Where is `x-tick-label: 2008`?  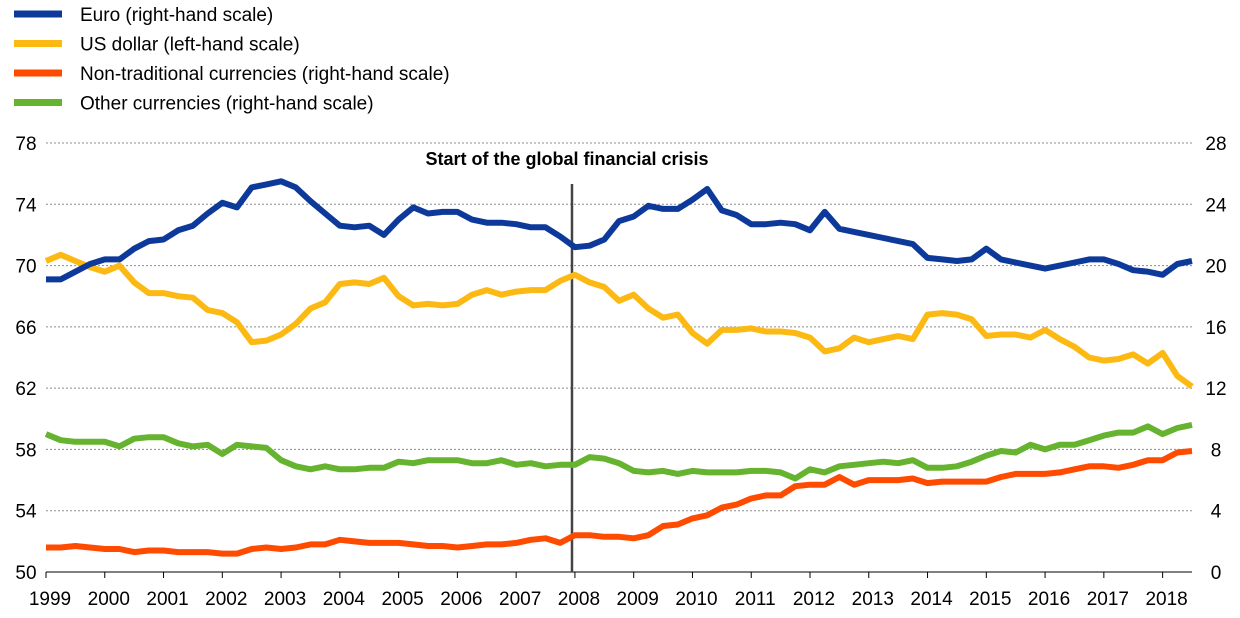
x-tick-label: 2008 is located at coordinates (579, 599).